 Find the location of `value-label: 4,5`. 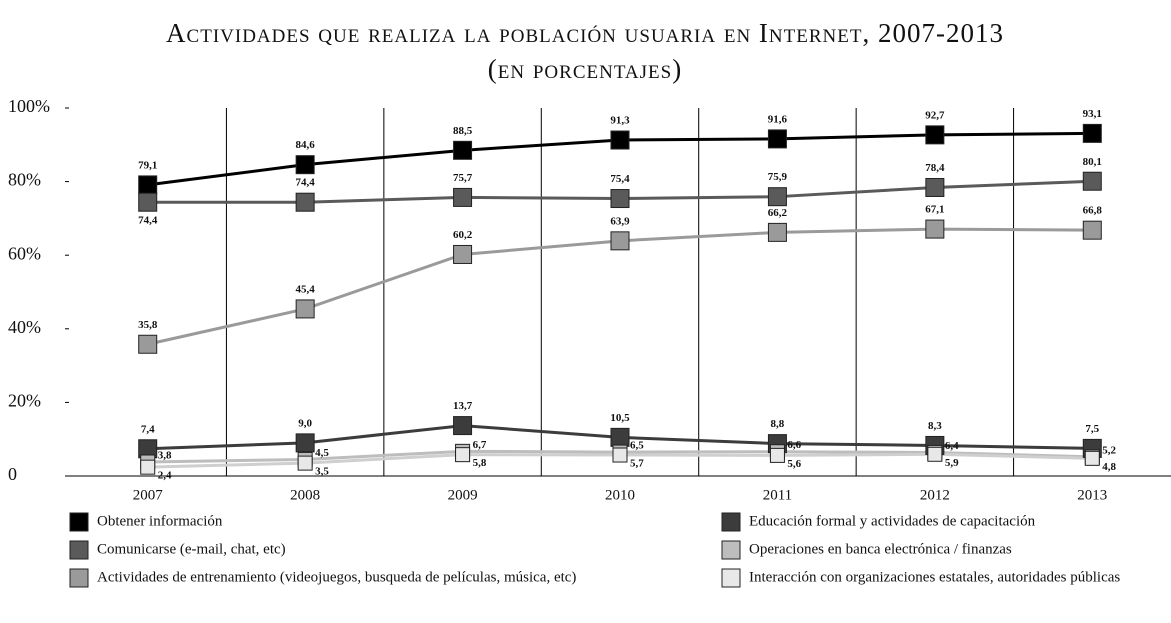

value-label: 4,5 is located at coordinates (322, 453).